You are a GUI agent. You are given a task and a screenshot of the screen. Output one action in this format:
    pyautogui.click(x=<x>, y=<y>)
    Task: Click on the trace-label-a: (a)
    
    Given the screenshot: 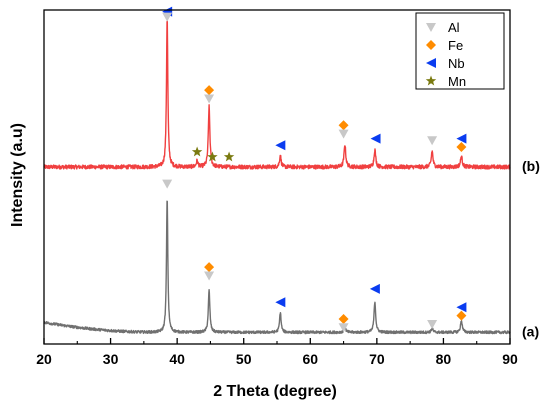 What is the action you would take?
    pyautogui.click(x=530, y=331)
    